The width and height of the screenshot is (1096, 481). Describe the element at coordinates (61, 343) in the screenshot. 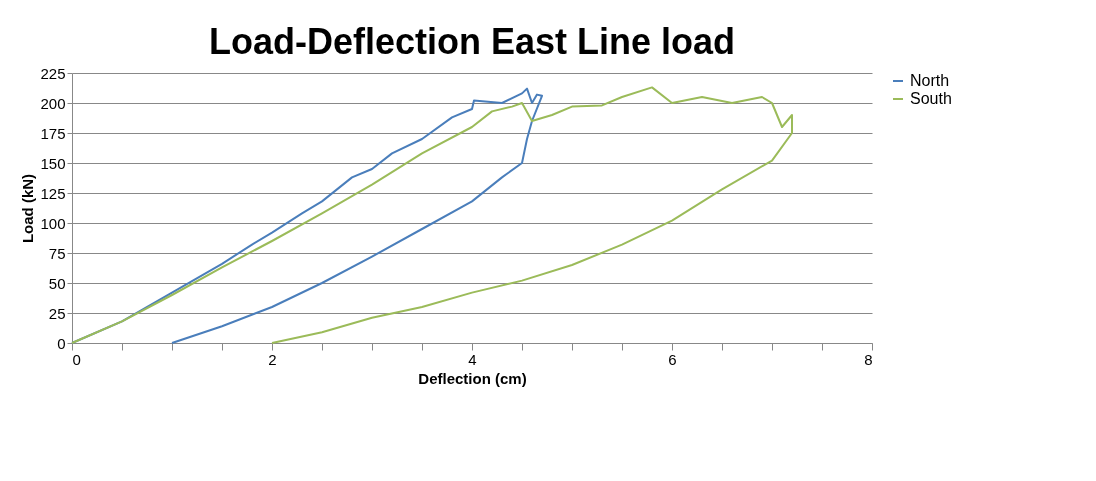

I see `y-tick-label: 0` at that location.